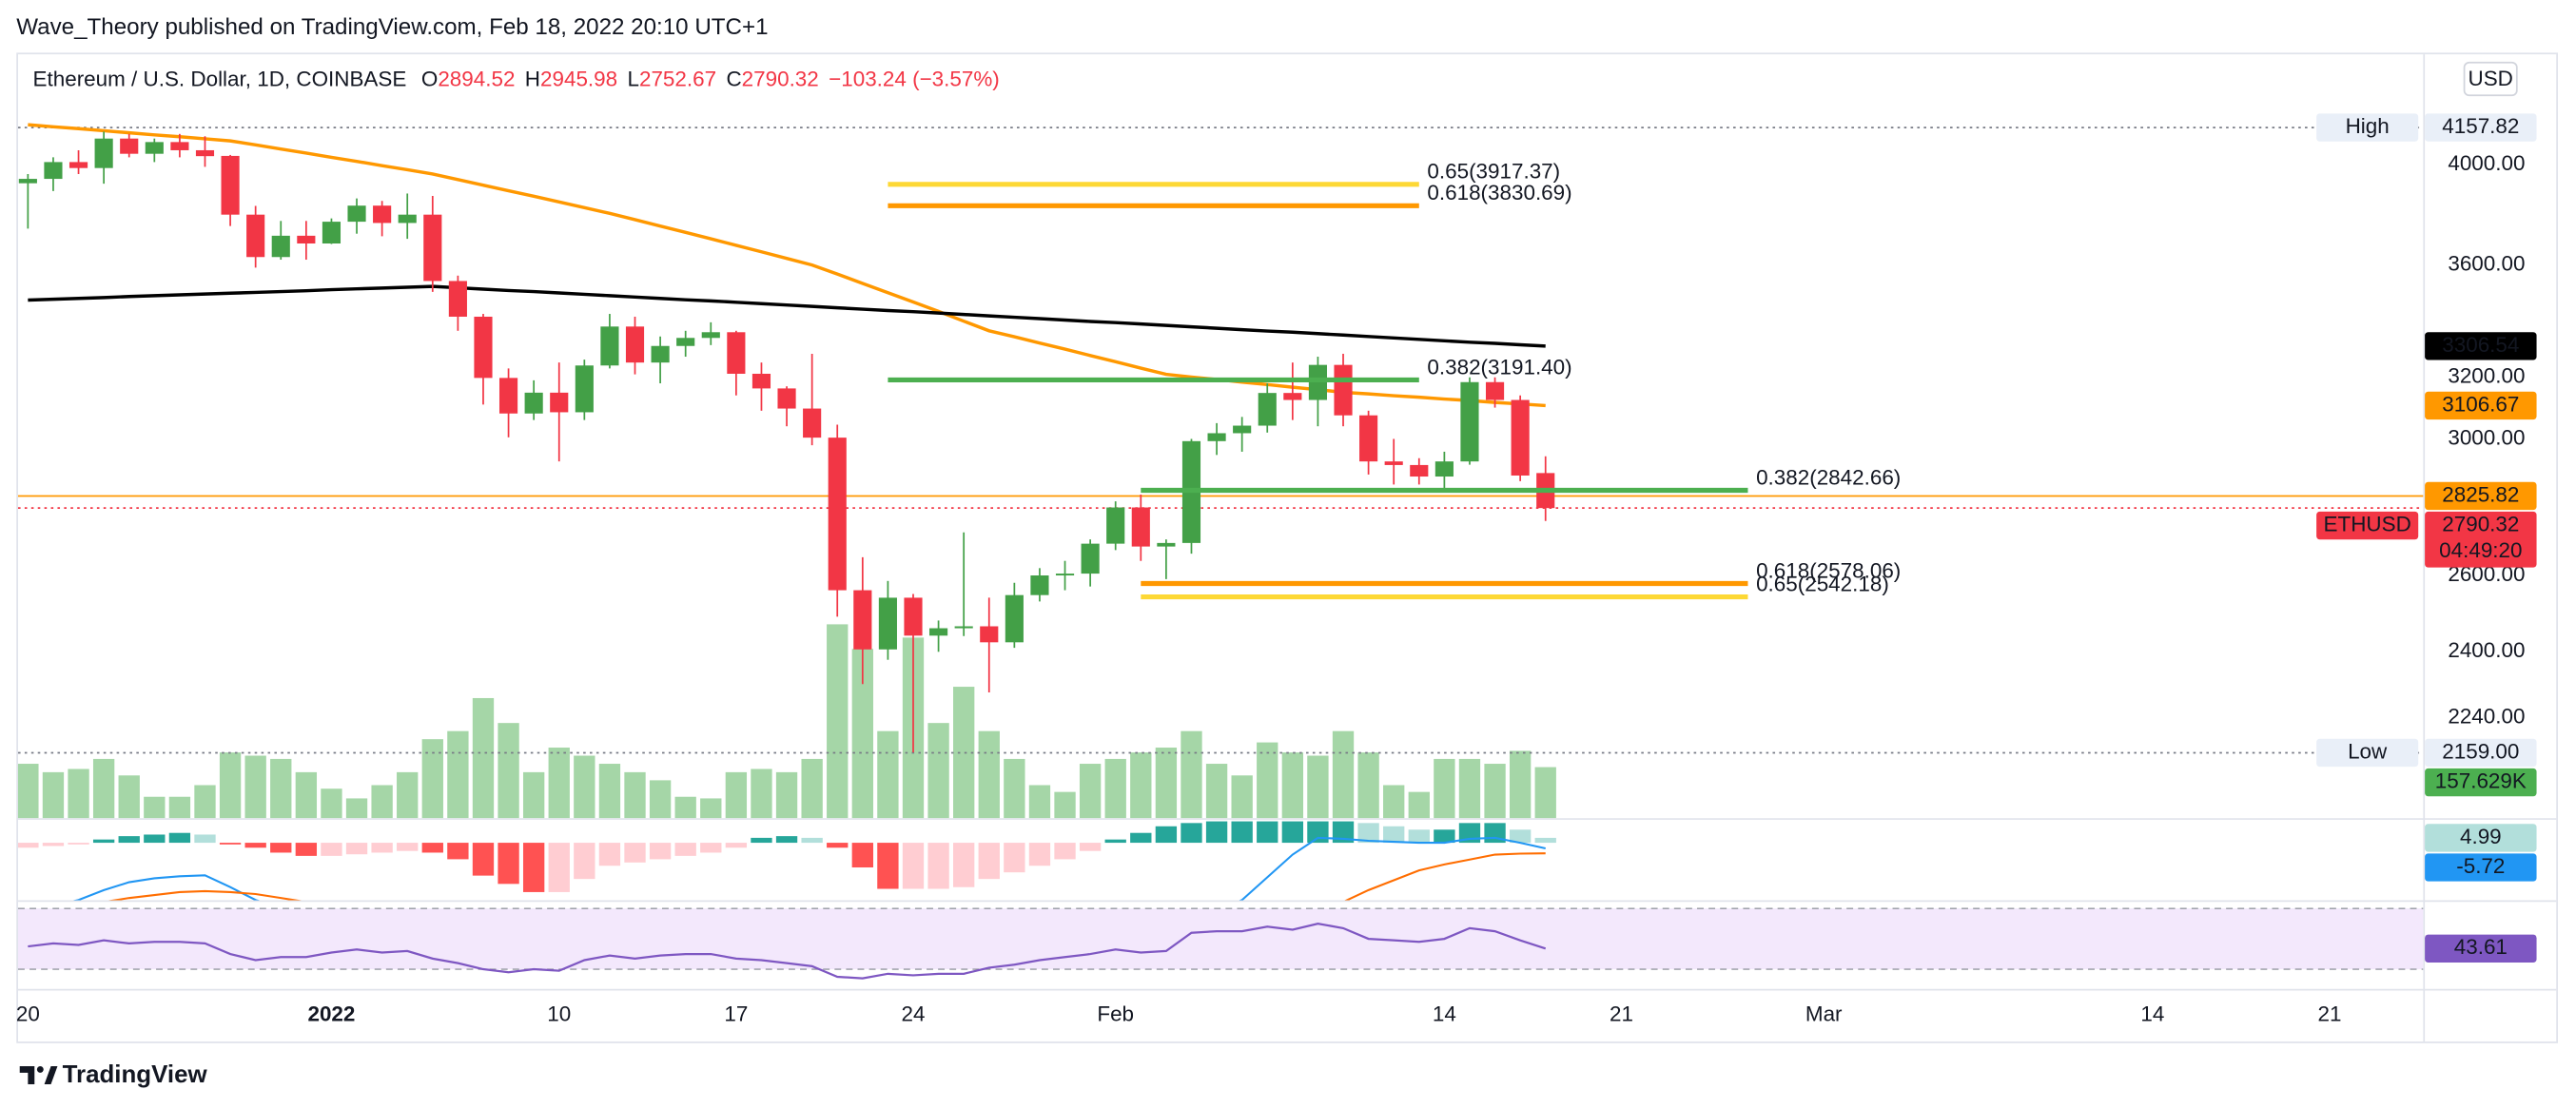  Describe the element at coordinates (2481, 947) in the screenshot. I see `axis-tag-label: 43.61` at that location.